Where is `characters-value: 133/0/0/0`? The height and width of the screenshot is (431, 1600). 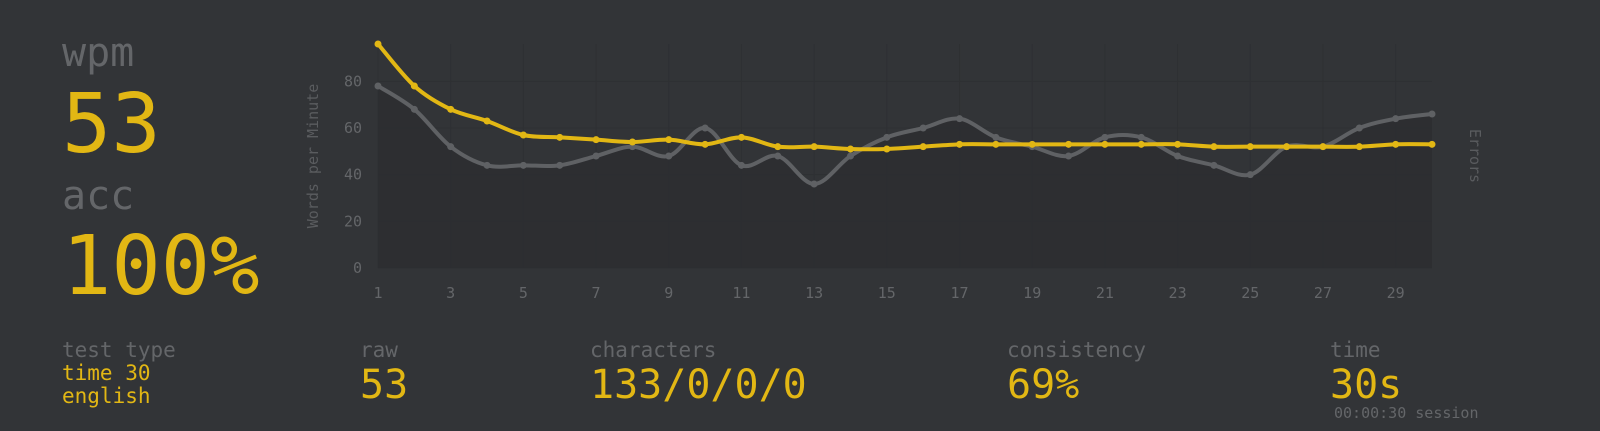 characters-value: 133/0/0/0 is located at coordinates (698, 385).